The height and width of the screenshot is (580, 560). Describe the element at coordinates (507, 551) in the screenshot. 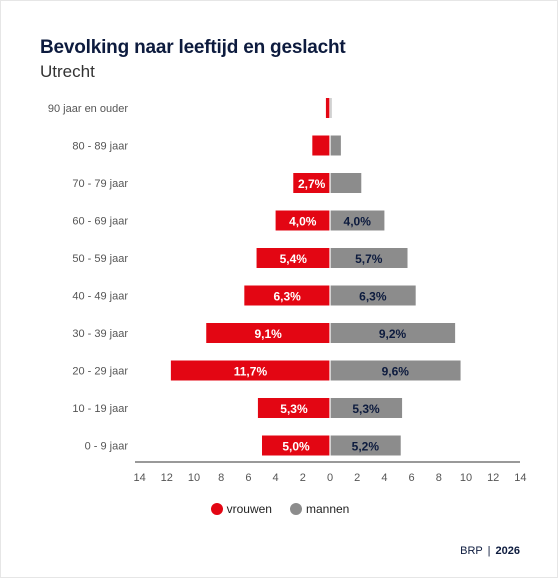

I see `source-year: 2026` at that location.